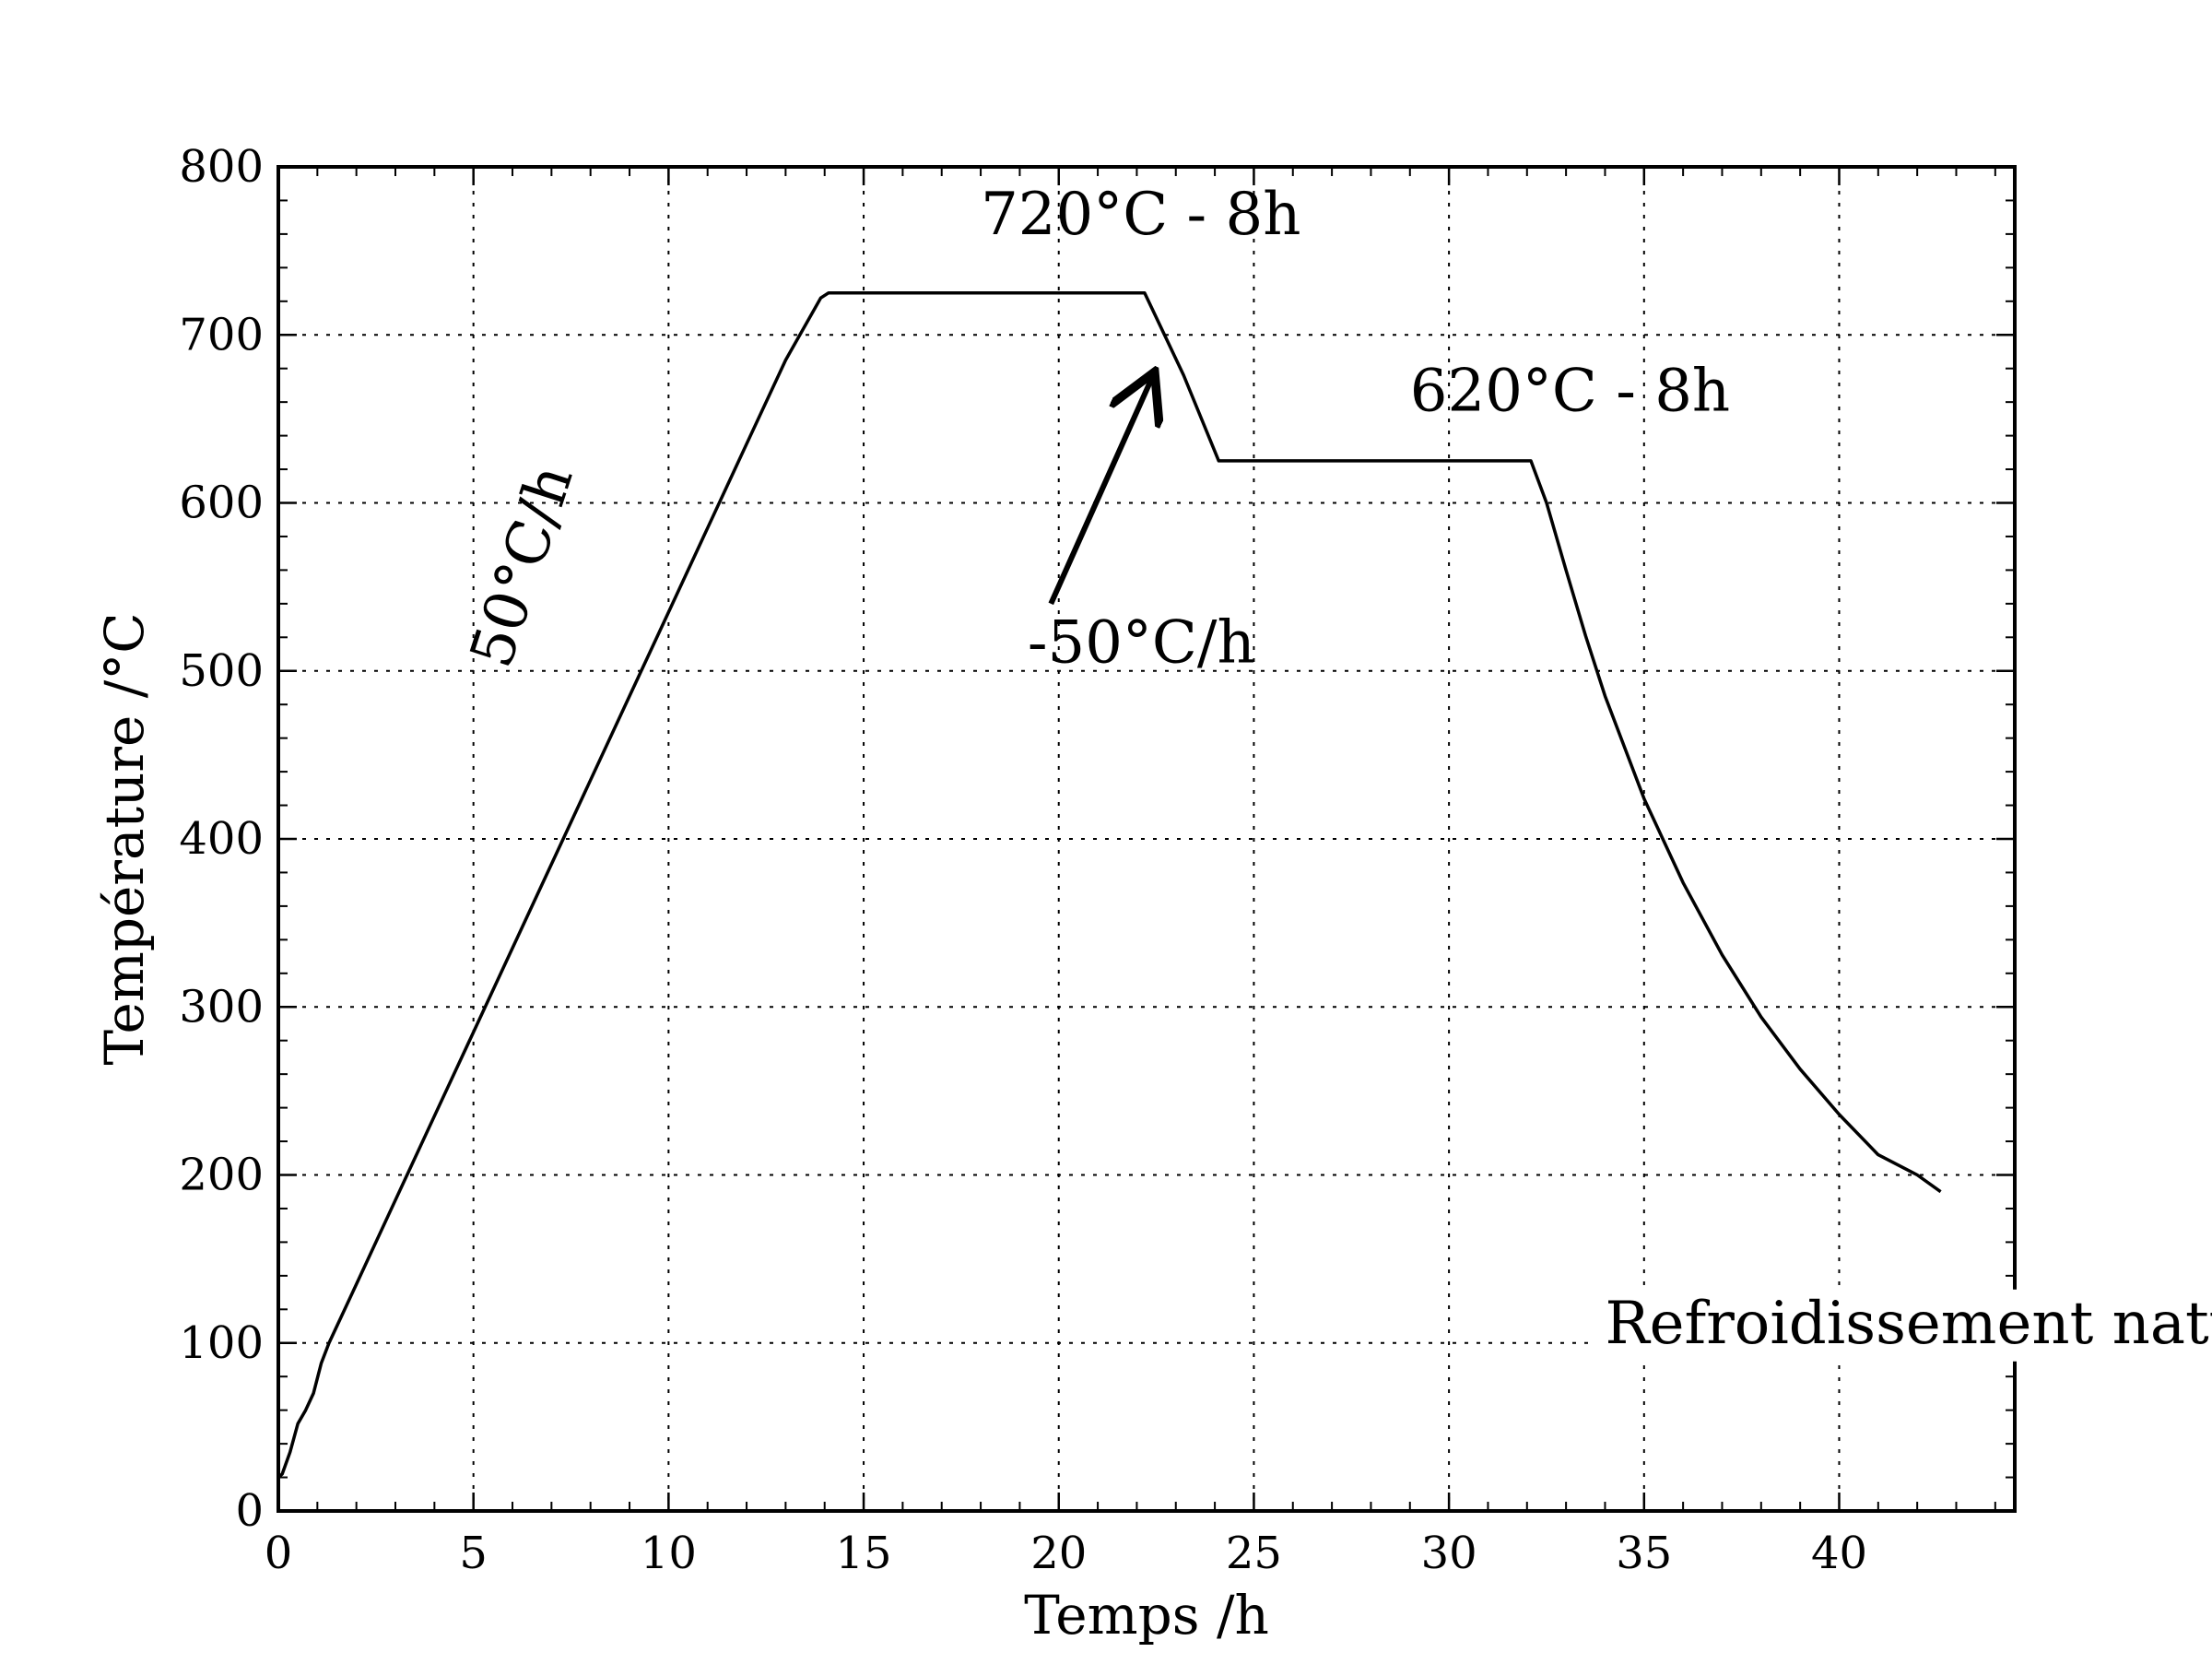 The height and width of the screenshot is (1664, 2212). Describe the element at coordinates (1644, 1553) in the screenshot. I see `x-tick-label: 35` at that location.